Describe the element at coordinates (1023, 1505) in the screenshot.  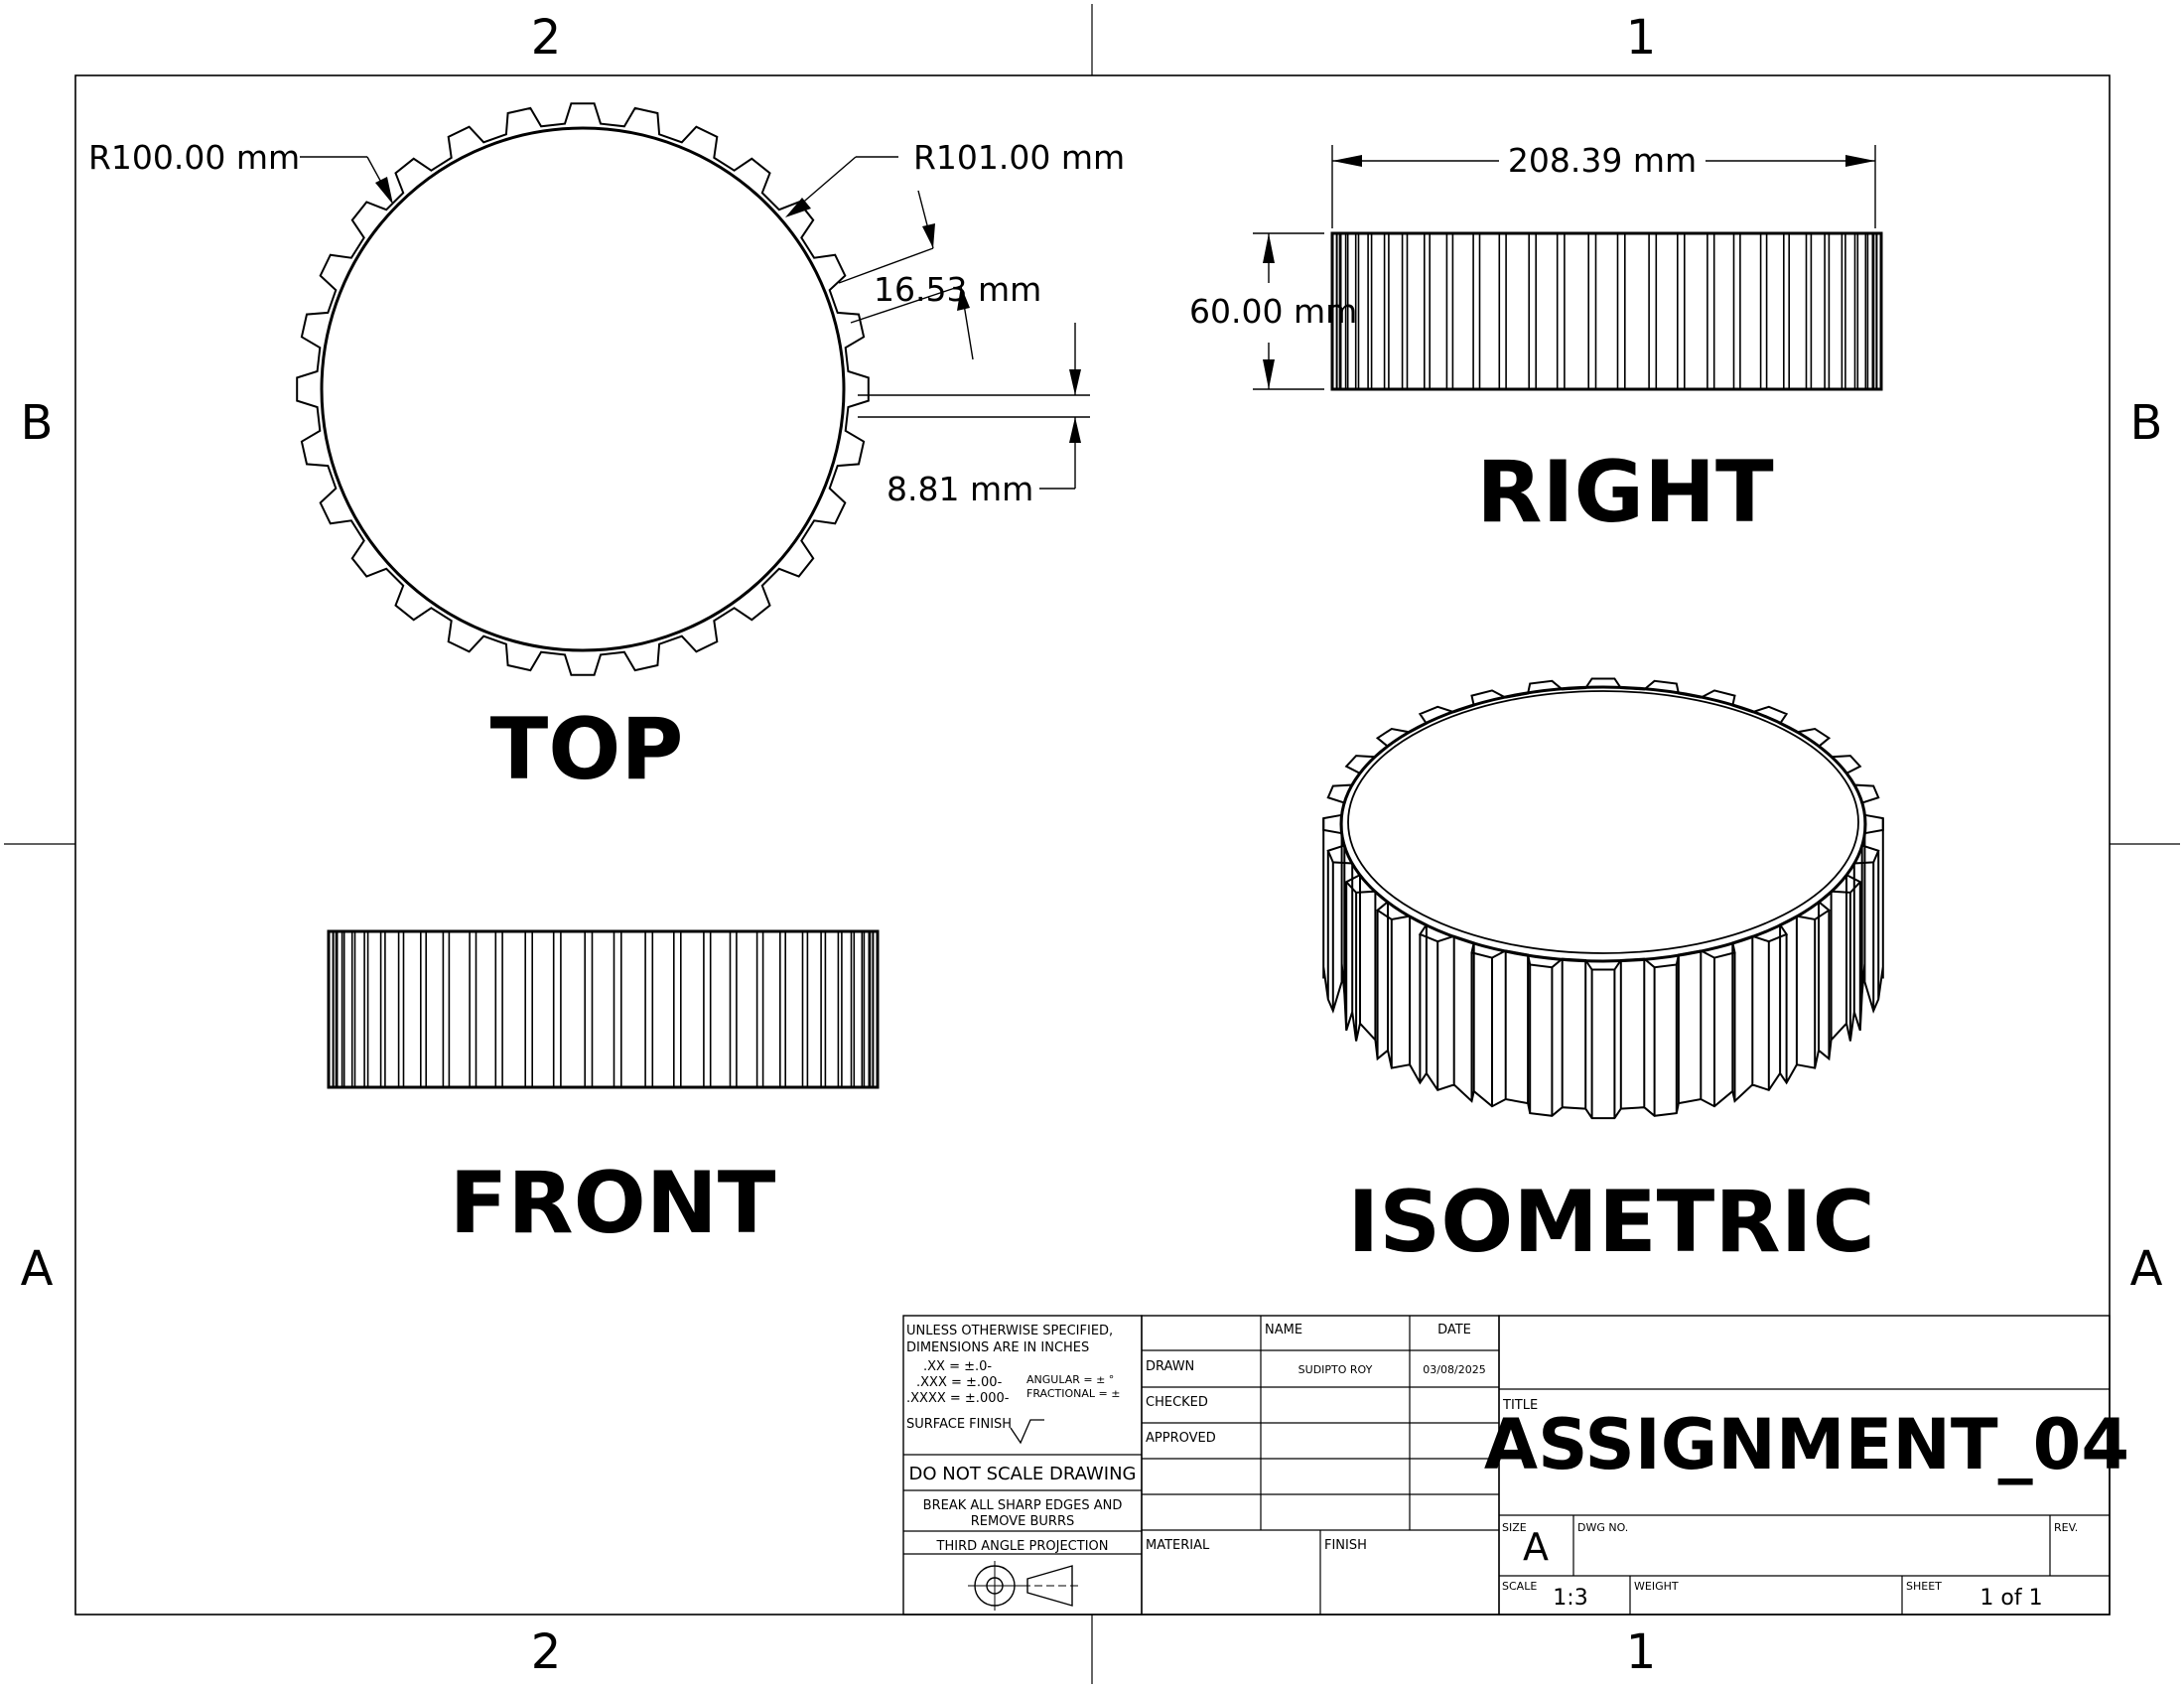
I see `tb-break-edges-1: BREAK ALL SHARP EDGES AND` at that location.